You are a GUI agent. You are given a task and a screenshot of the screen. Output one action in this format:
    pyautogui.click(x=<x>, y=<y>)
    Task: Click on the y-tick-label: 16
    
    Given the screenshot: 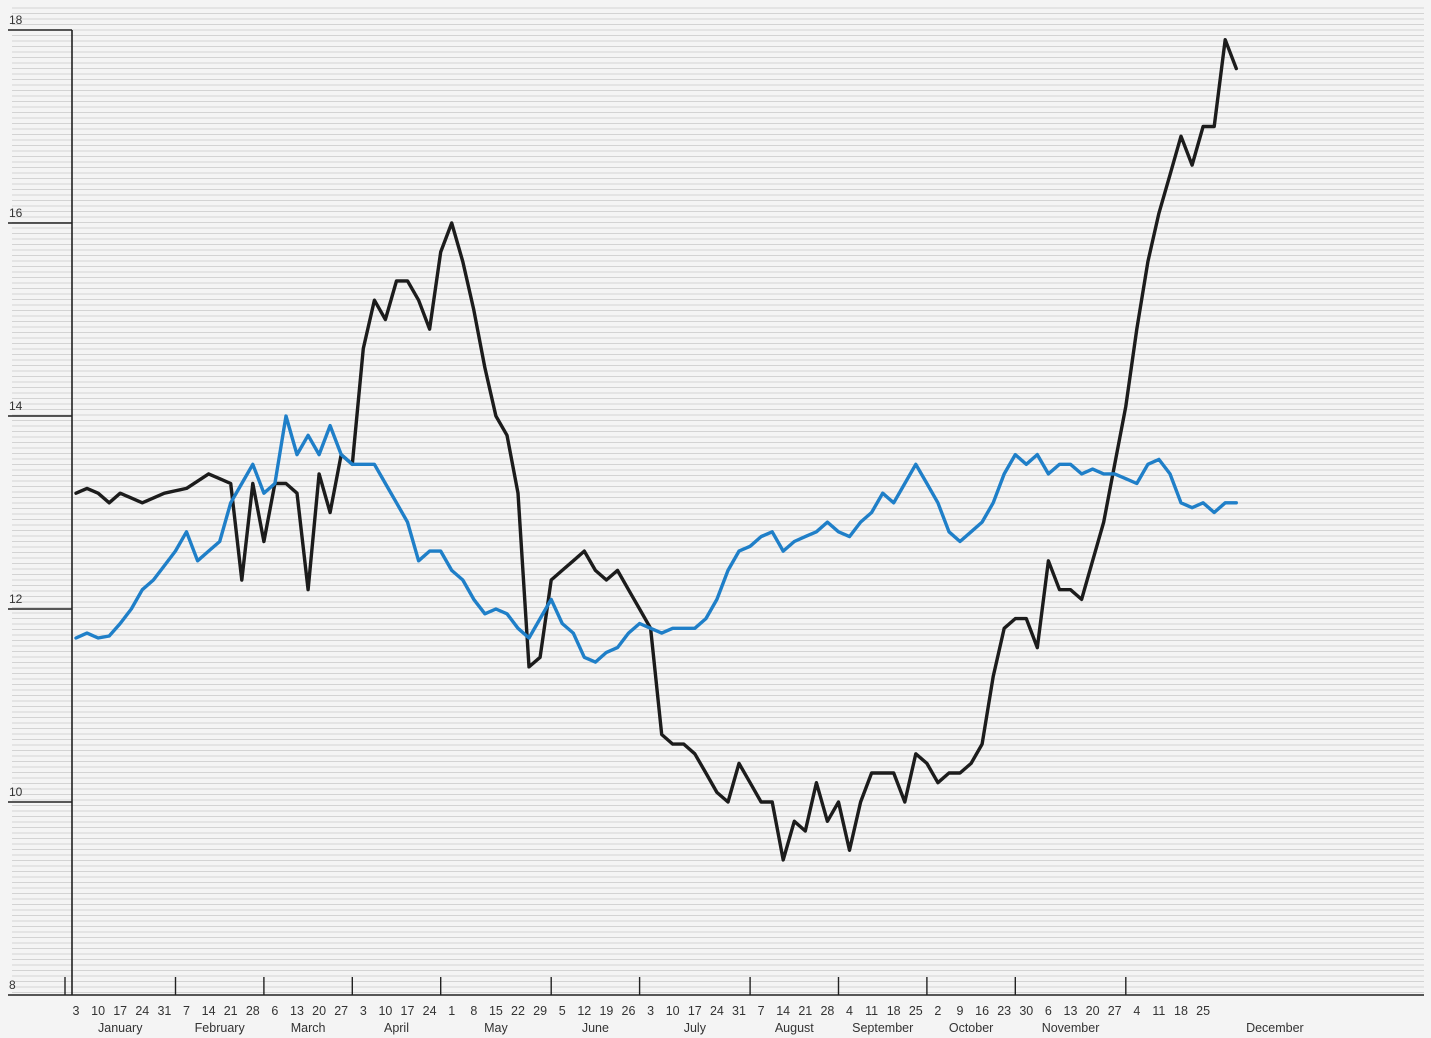 What is the action you would take?
    pyautogui.click(x=16, y=213)
    